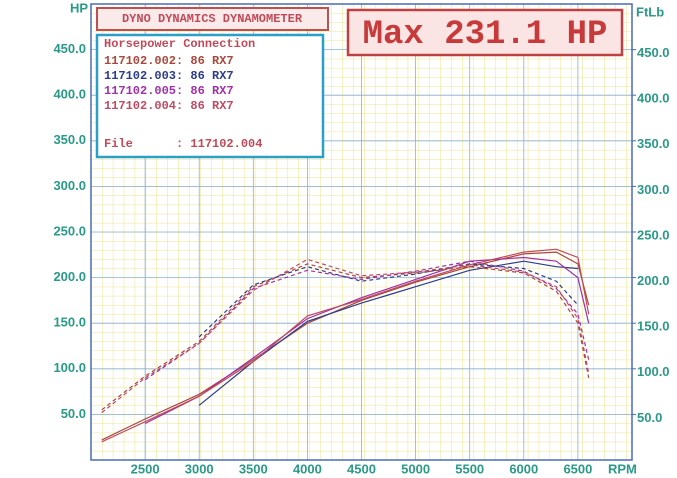 The image size is (677, 478). I want to click on x-tick-label: 6500, so click(577, 468).